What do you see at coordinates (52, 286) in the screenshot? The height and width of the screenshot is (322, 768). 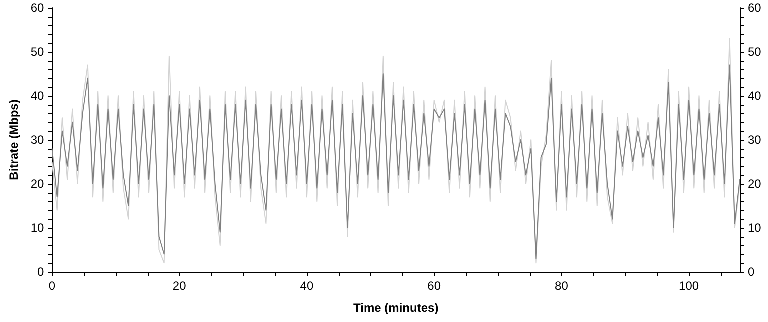 I see `x-tick-label: 0` at bounding box center [52, 286].